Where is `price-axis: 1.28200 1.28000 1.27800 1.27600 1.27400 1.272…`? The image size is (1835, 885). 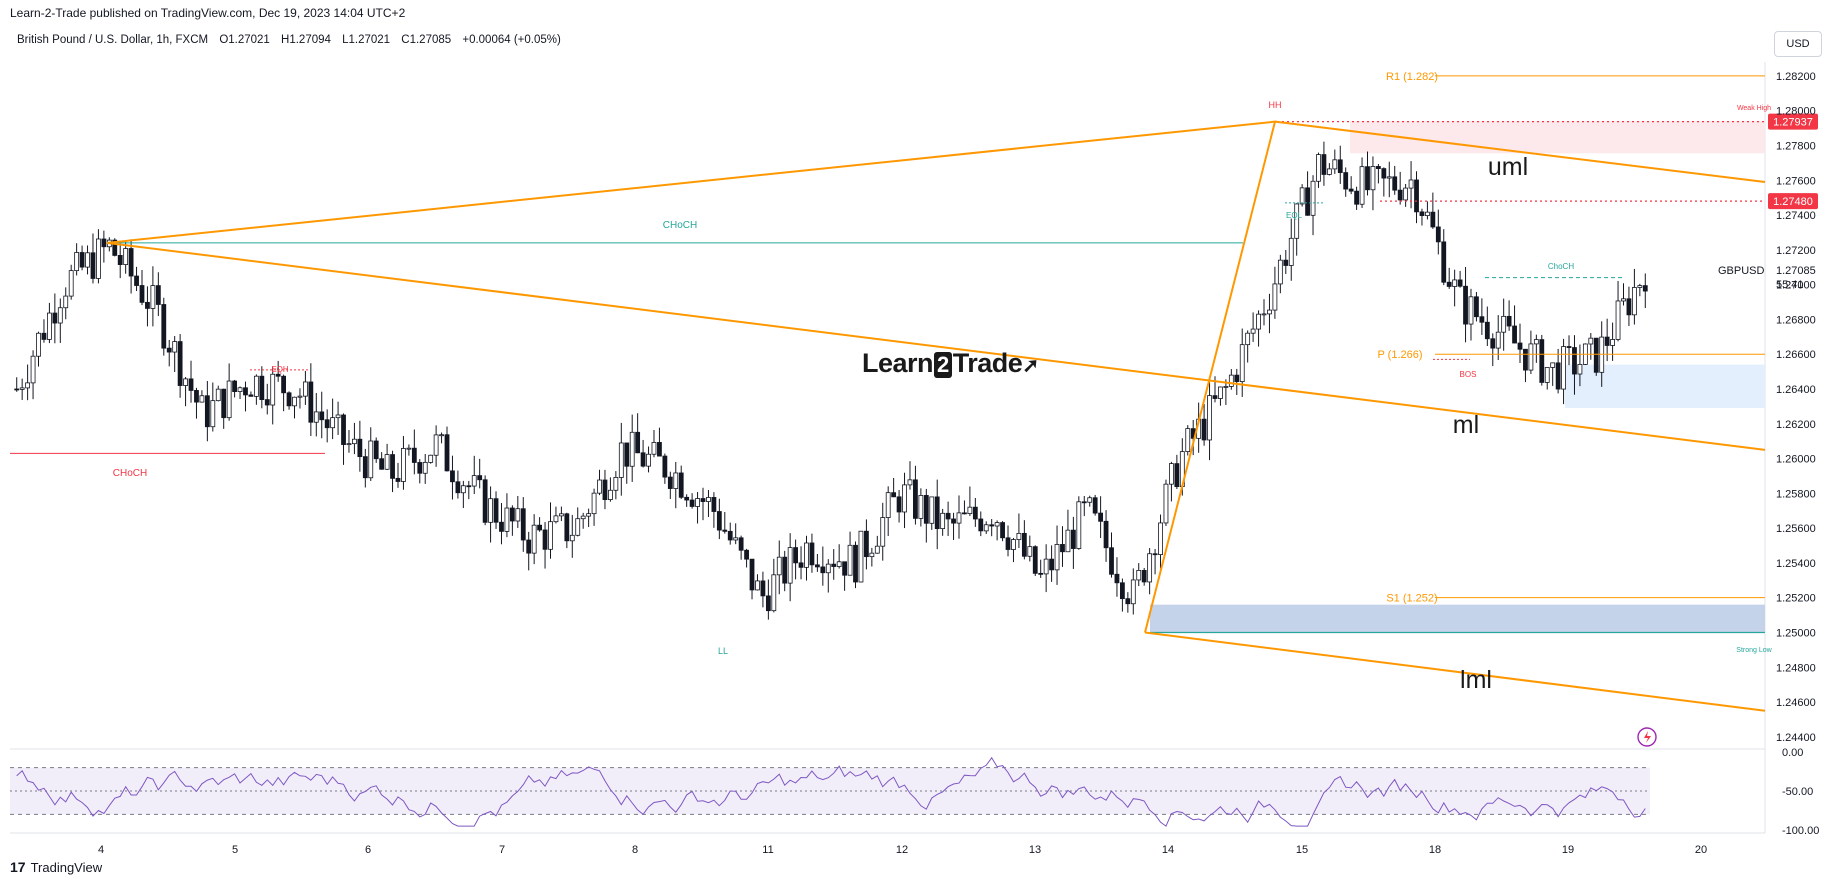
price-axis: 1.28200 1.28000 1.27800 1.27600 1.27400 1.272… is located at coordinates (1796, 407).